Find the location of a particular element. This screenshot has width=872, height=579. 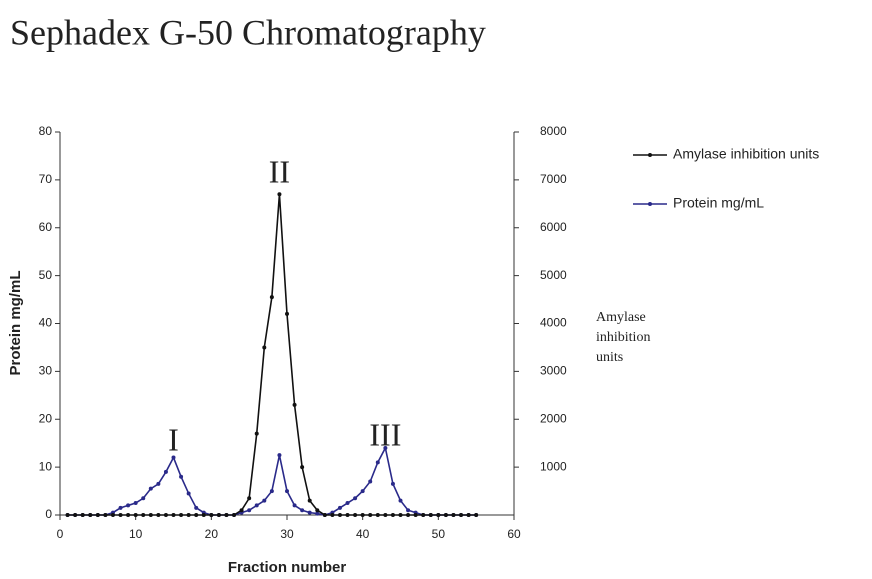

y-tick-label: 20 is located at coordinates (46, 418).